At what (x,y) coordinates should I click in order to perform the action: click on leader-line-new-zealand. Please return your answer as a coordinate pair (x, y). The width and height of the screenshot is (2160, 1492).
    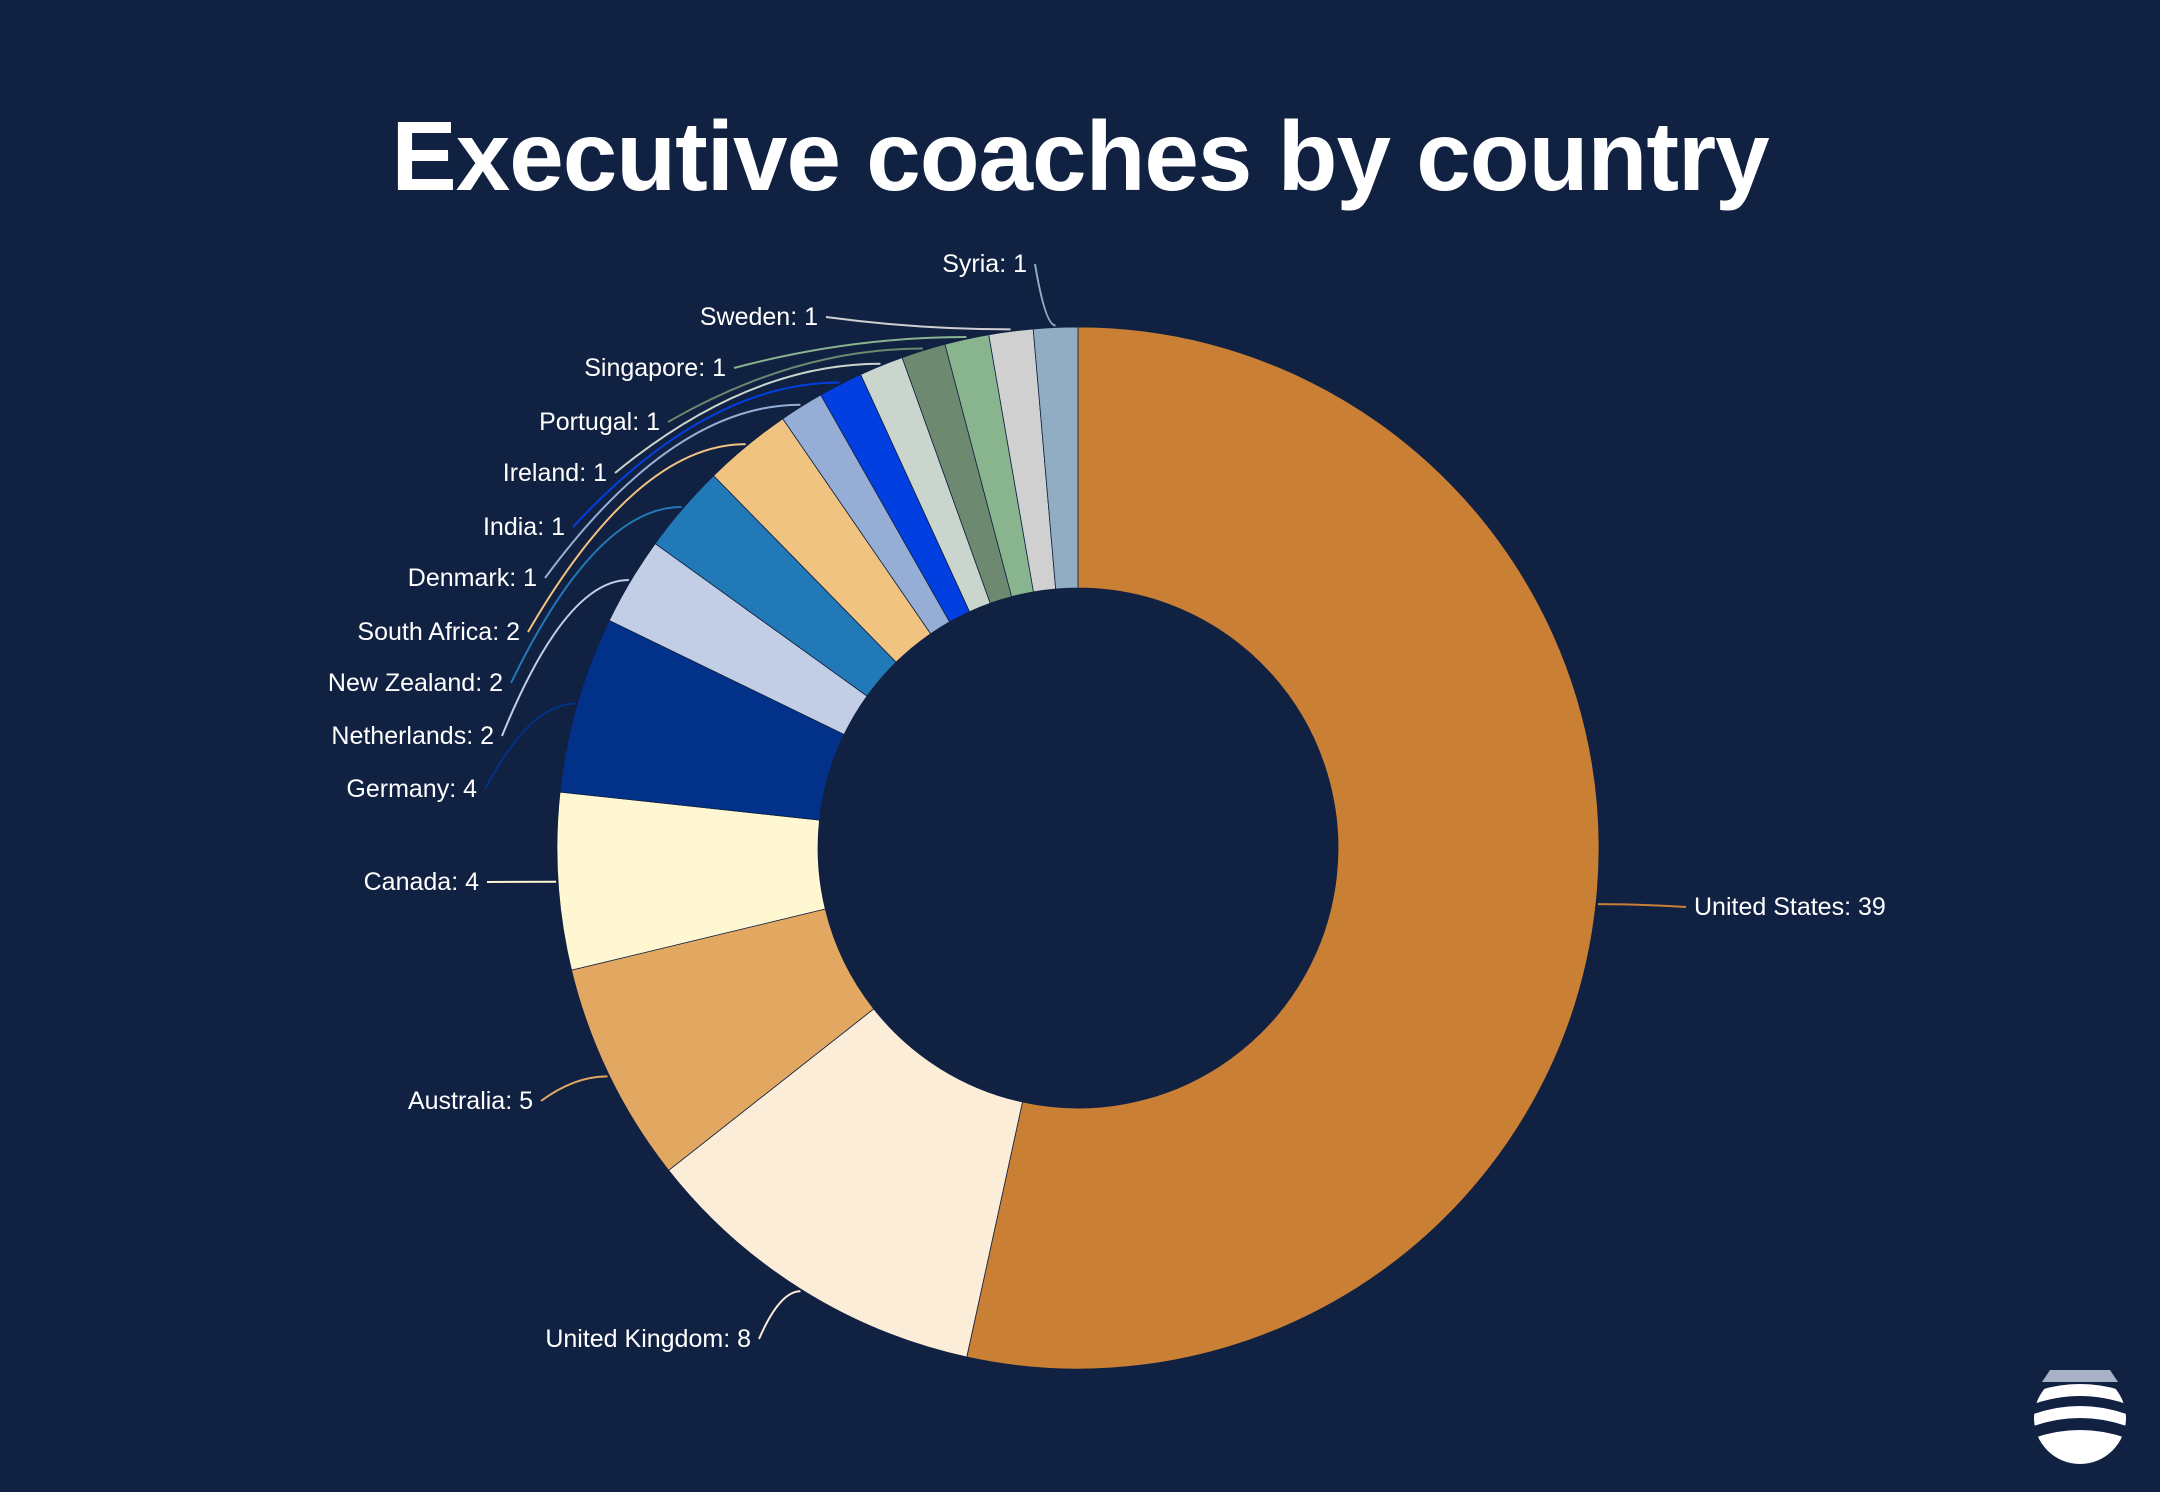
    Looking at the image, I should click on (596, 595).